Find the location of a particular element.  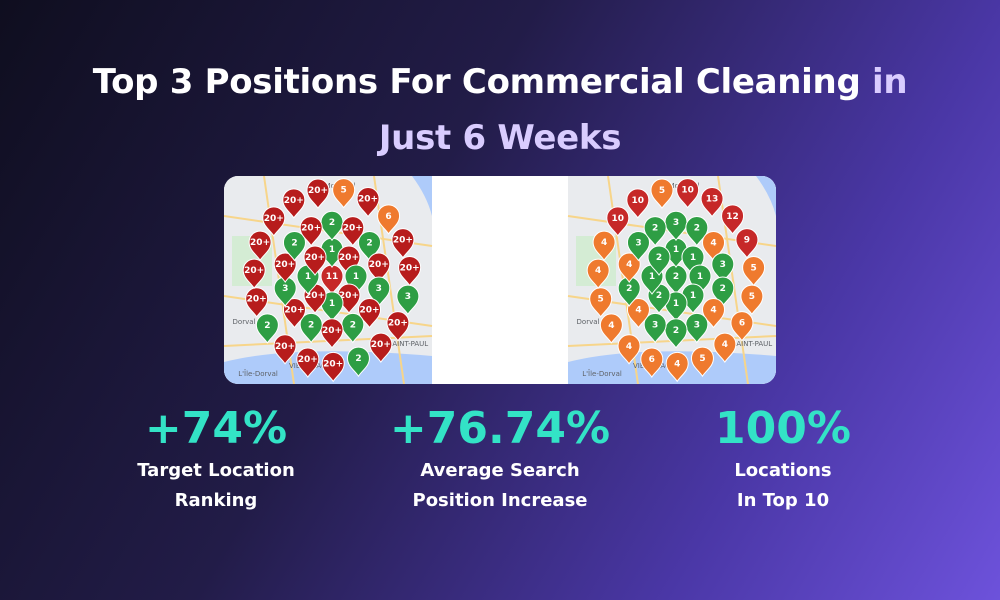

stat: +74% Target Location Ranking is located at coordinates (216, 459).